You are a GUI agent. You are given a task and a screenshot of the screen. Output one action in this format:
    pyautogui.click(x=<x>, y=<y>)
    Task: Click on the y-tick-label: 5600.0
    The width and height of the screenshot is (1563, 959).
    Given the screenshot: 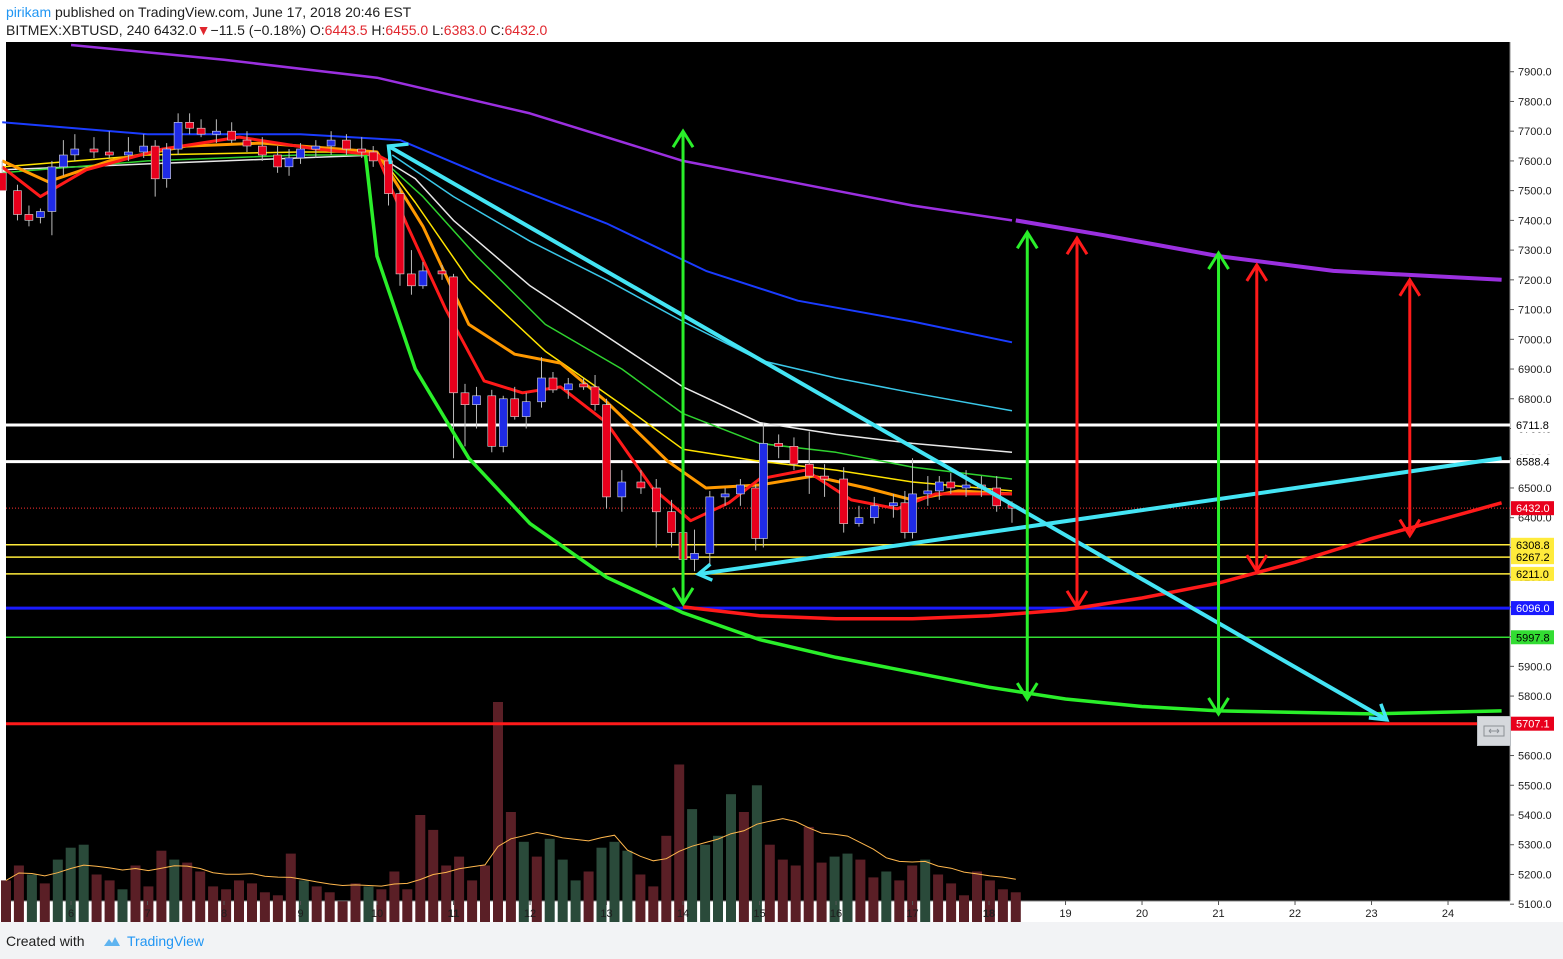 What is the action you would take?
    pyautogui.click(x=1535, y=757)
    